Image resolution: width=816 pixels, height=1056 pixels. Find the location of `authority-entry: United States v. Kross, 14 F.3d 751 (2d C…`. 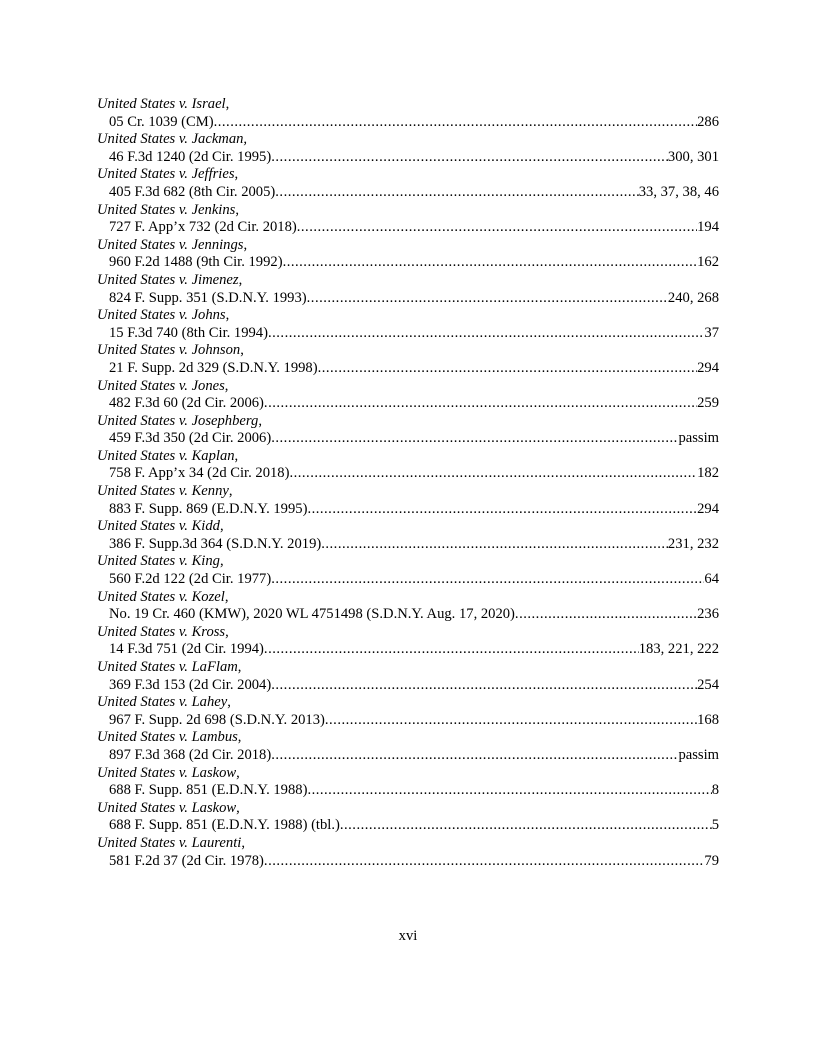

authority-entry: United States v. Kross, 14 F.3d 751 (2d C… is located at coordinates (408, 641).